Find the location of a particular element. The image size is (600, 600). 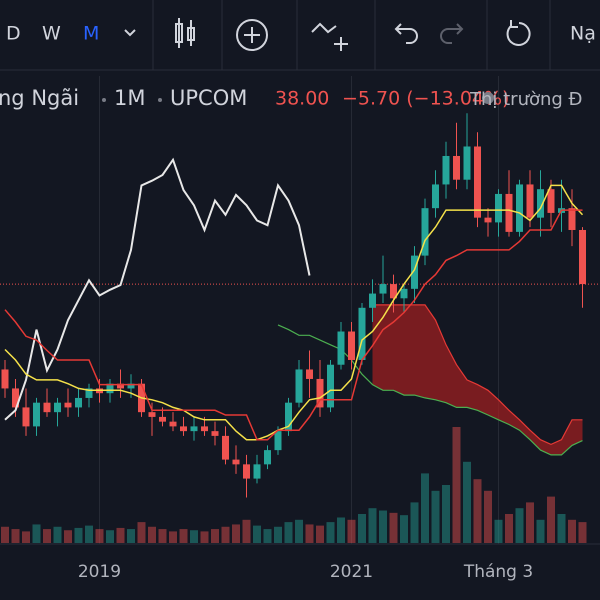

exchange: UPCOM is located at coordinates (208, 98).